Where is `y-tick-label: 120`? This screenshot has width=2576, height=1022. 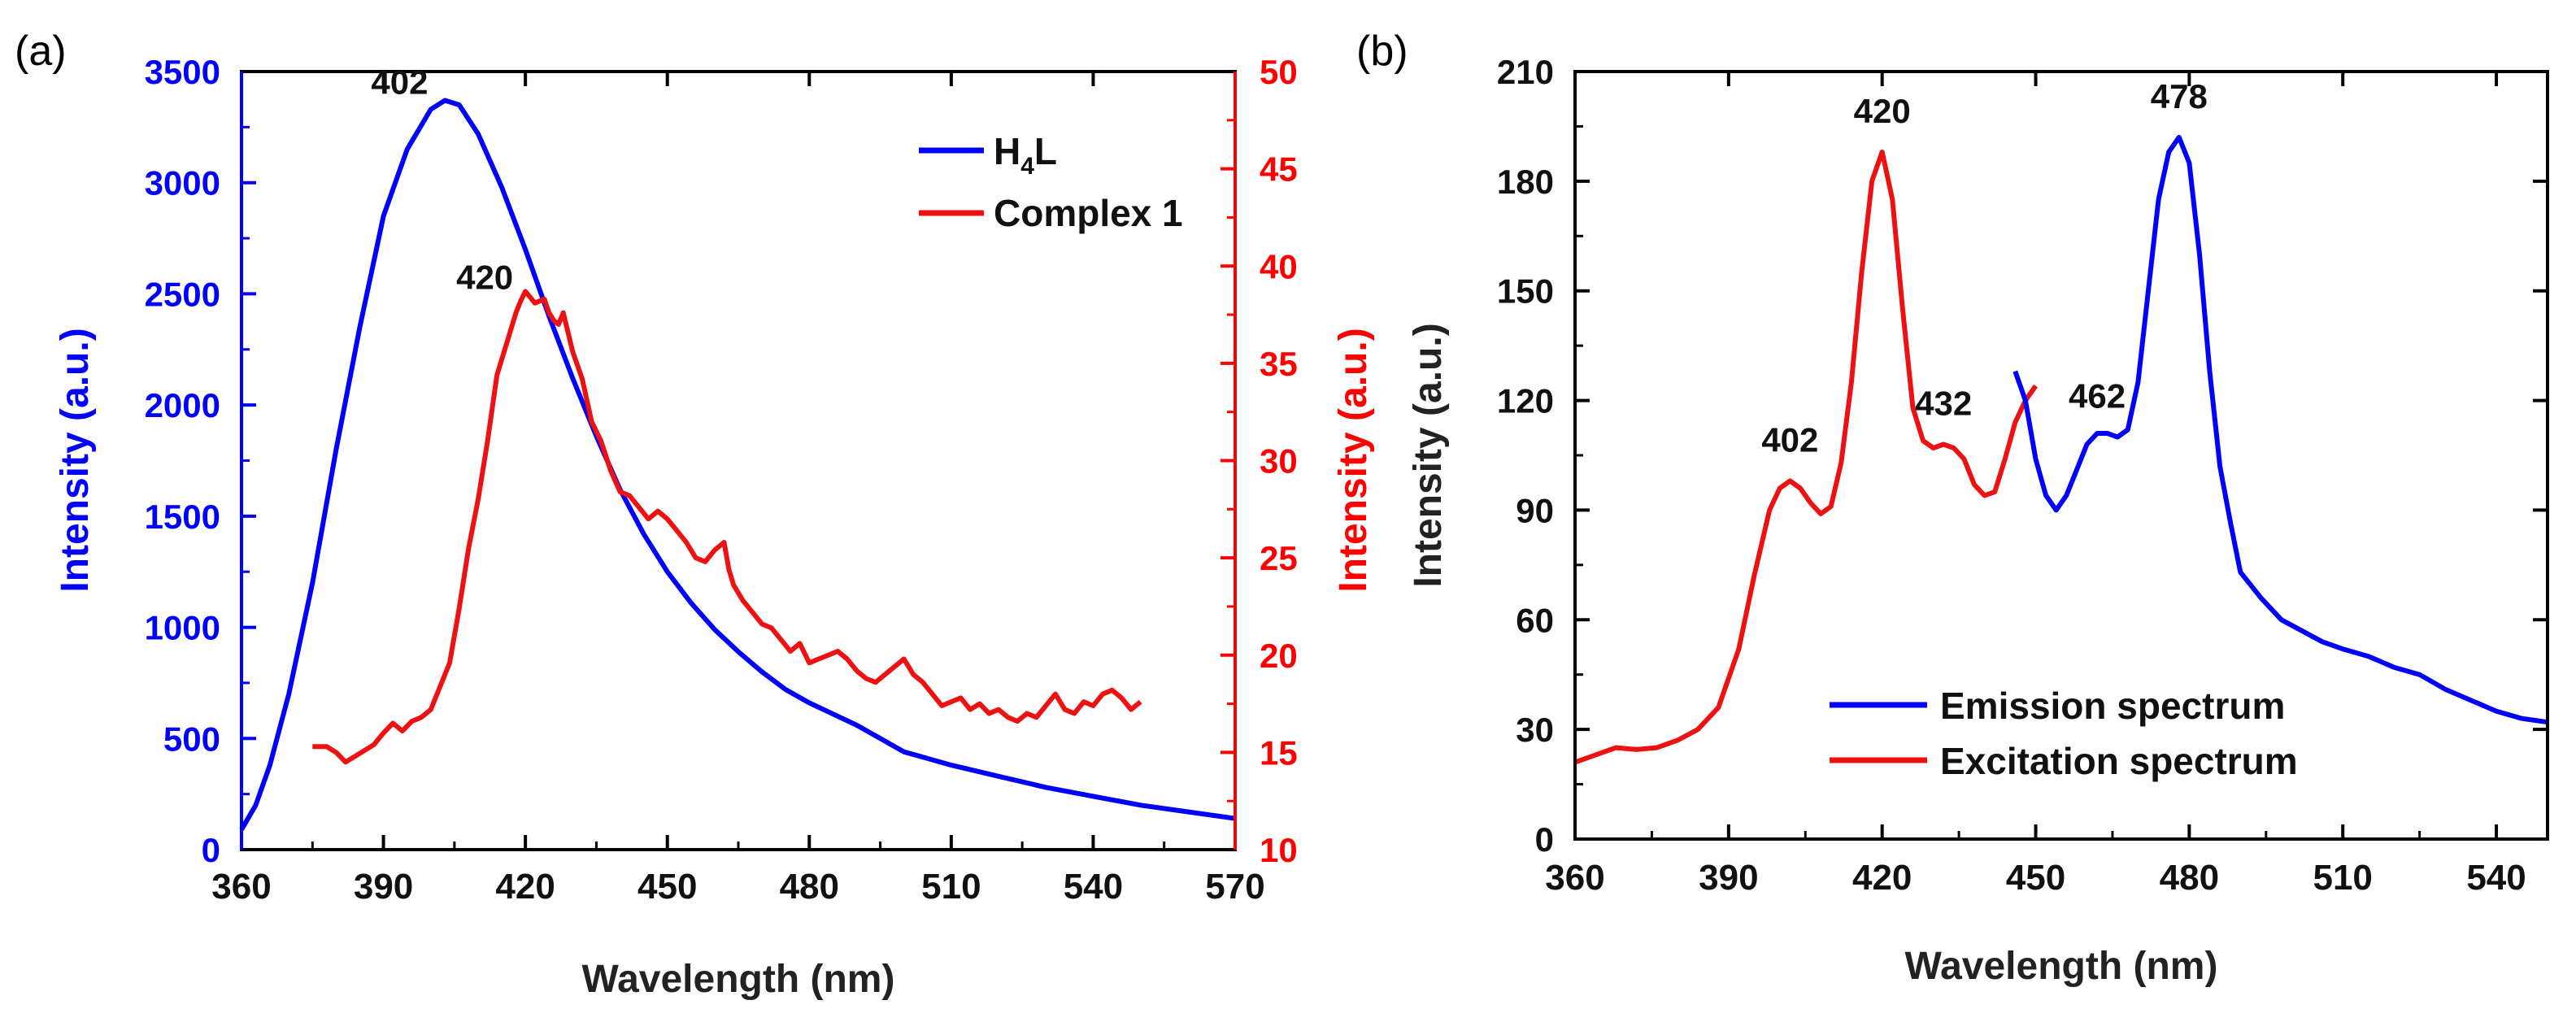 y-tick-label: 120 is located at coordinates (1526, 401).